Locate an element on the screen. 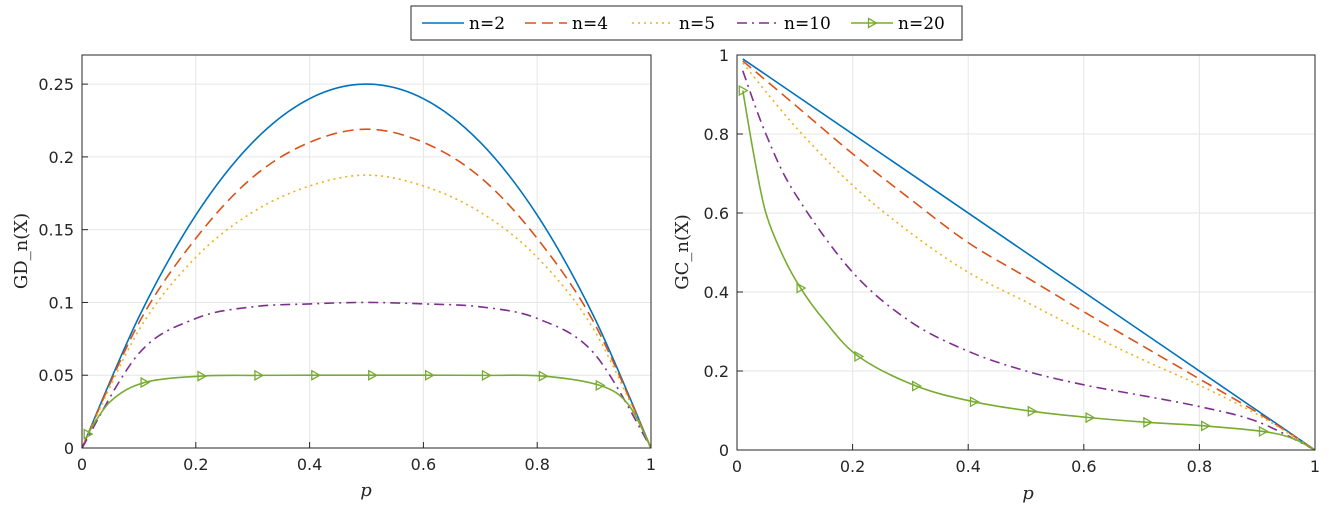  left-x-axis-label: p is located at coordinates (366, 490).